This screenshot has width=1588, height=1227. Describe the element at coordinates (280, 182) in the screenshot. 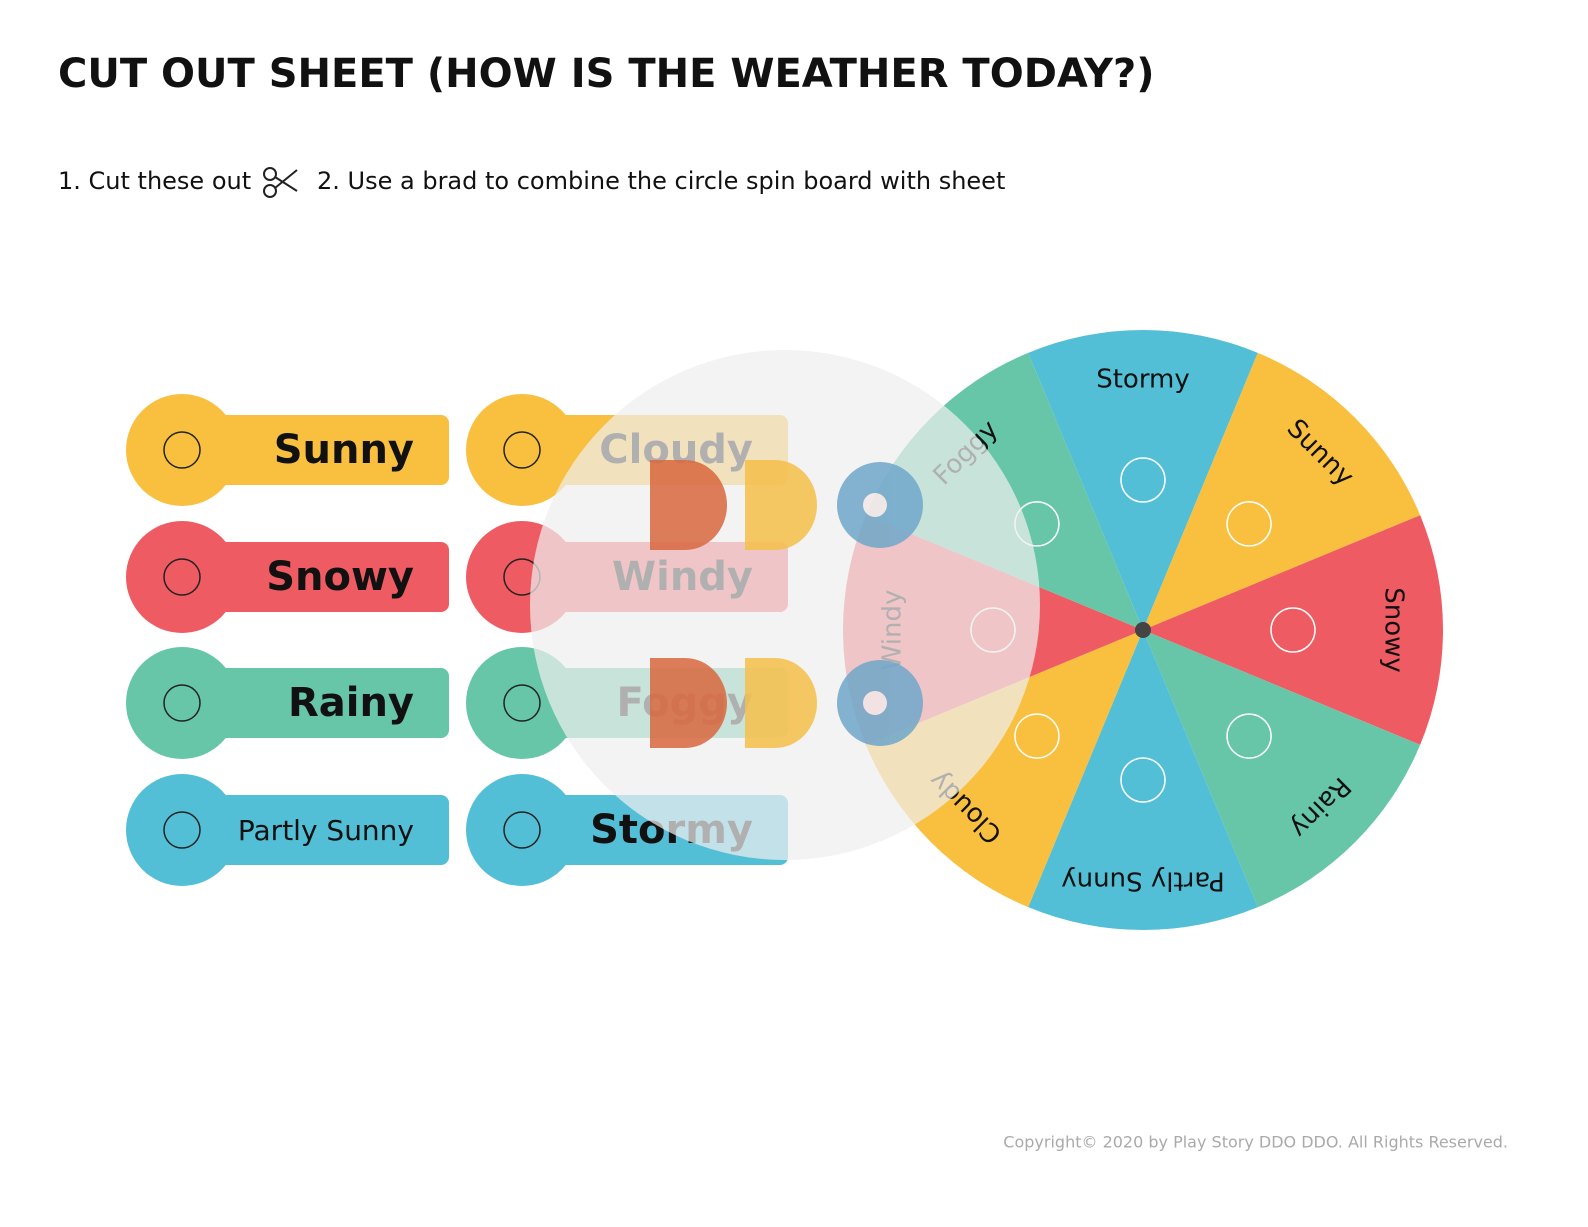

I see `scissors-icon` at that location.